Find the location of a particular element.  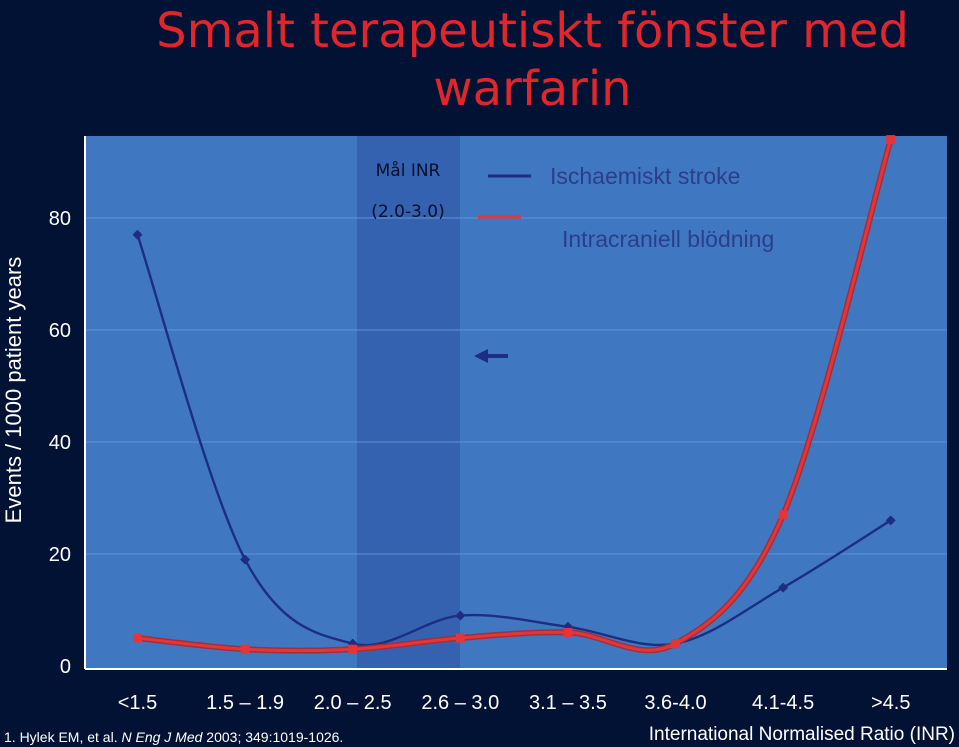

x-category-1: <1.5 is located at coordinates (137, 703).